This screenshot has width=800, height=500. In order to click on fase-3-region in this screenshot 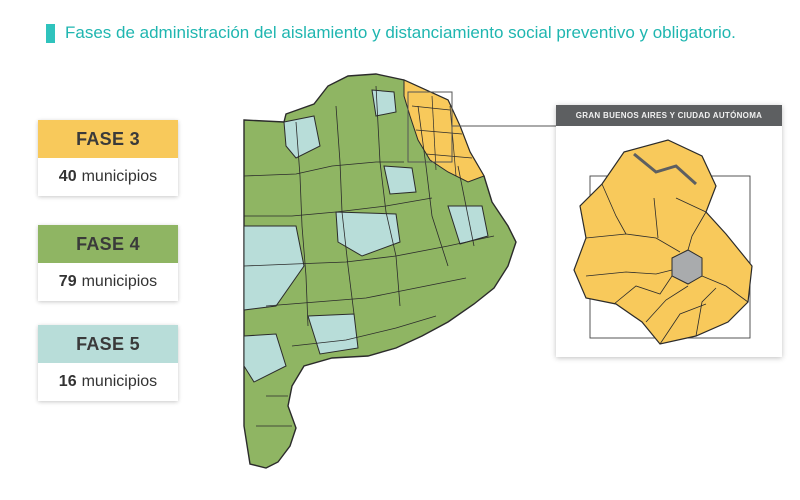, I will do `click(444, 131)`.